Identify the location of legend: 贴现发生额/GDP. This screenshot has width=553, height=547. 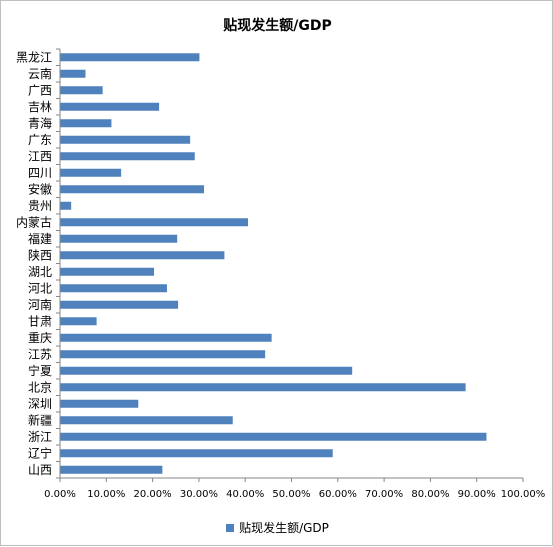
(277, 527).